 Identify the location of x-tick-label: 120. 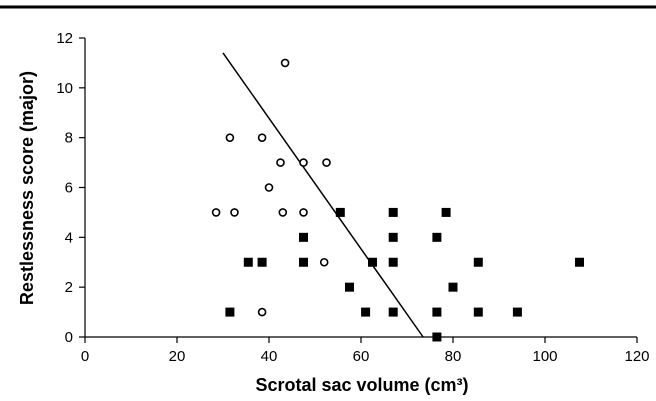
(636, 356).